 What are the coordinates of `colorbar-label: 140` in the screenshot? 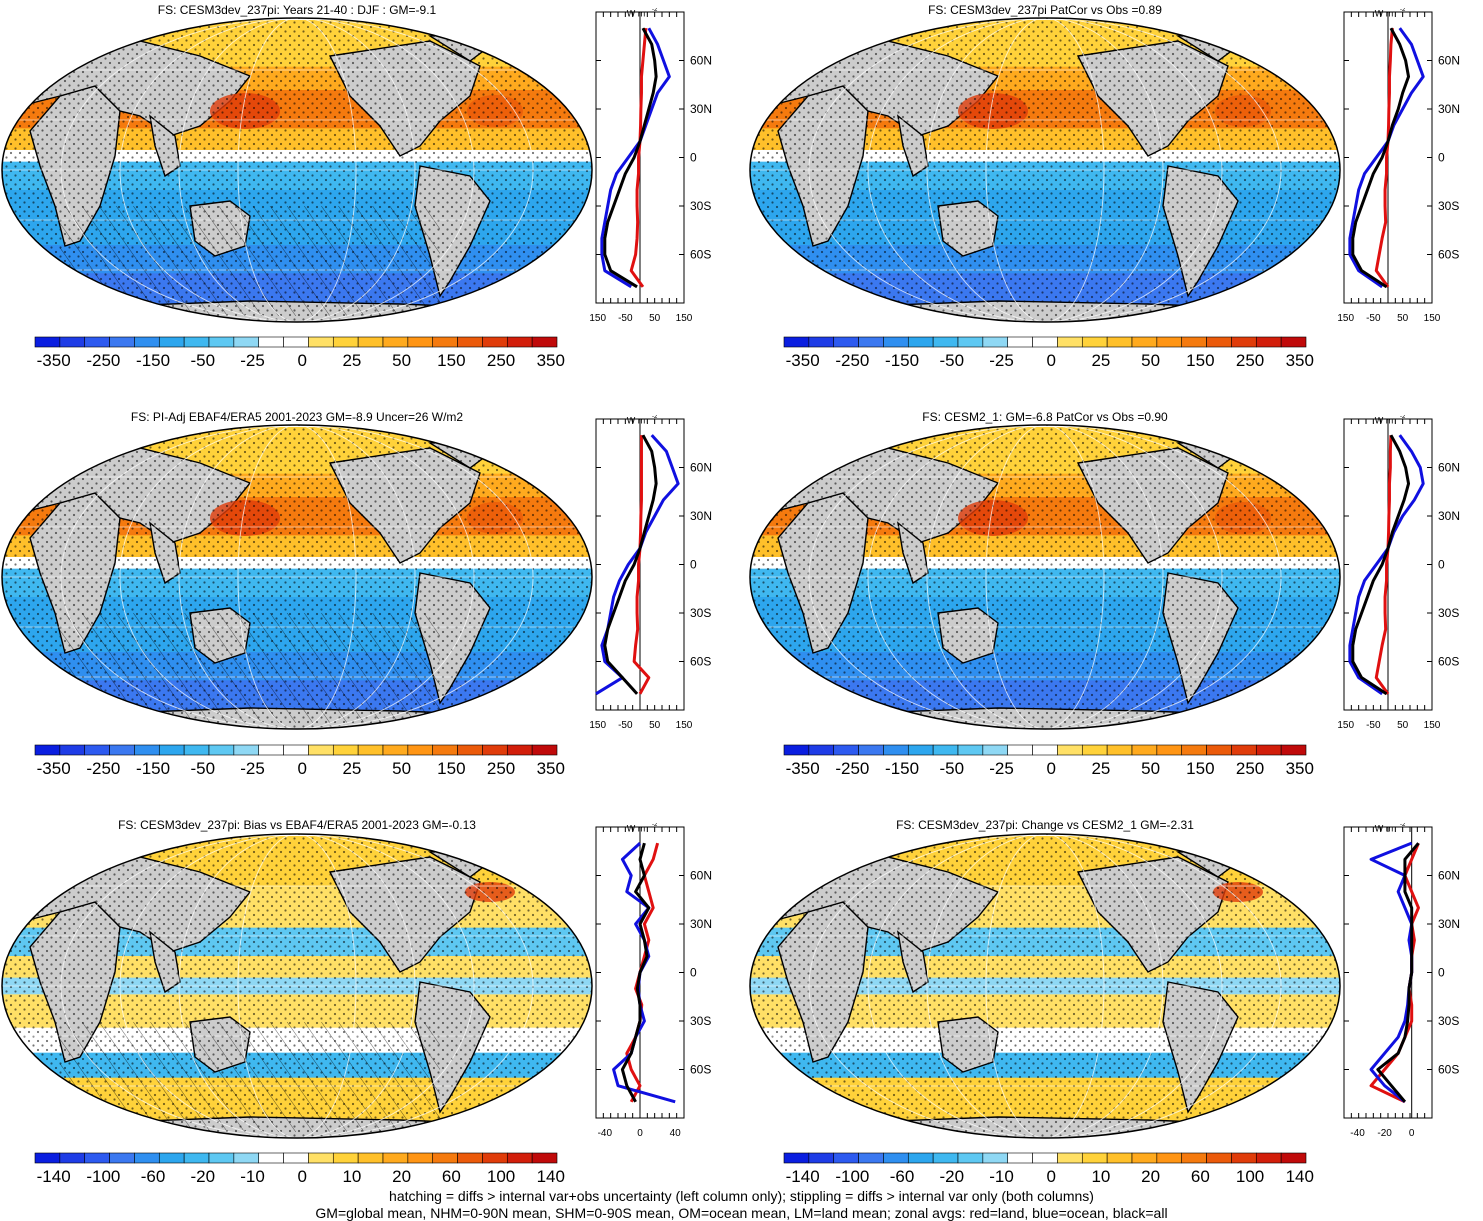 It's located at (550, 1176).